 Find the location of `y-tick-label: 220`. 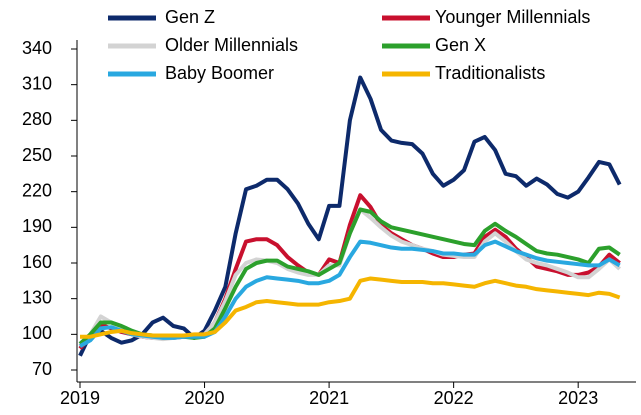

y-tick-label: 220 is located at coordinates (37, 190).